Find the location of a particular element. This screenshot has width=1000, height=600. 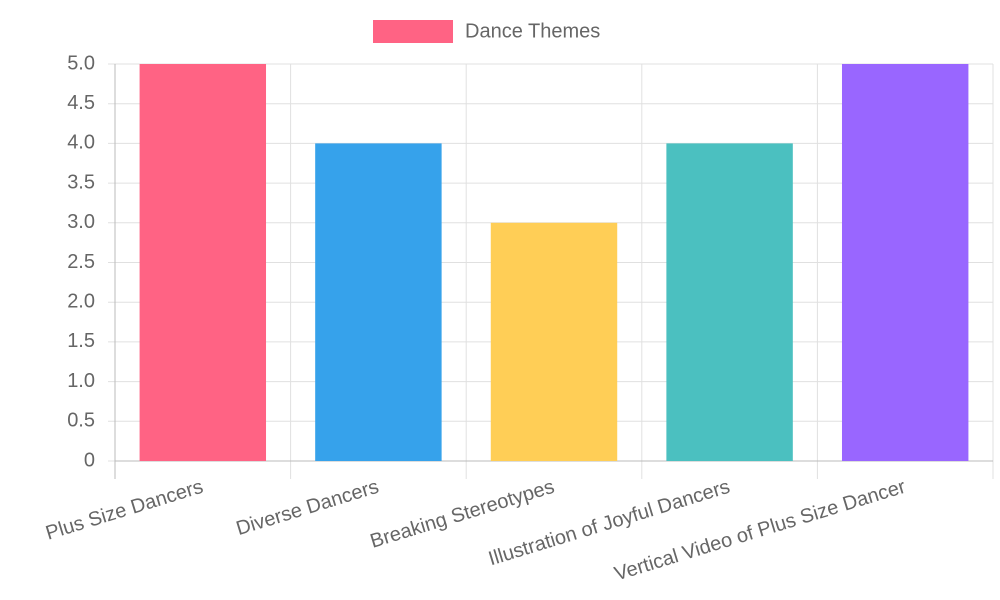

y-tick-label: 0.5 is located at coordinates (81, 421).